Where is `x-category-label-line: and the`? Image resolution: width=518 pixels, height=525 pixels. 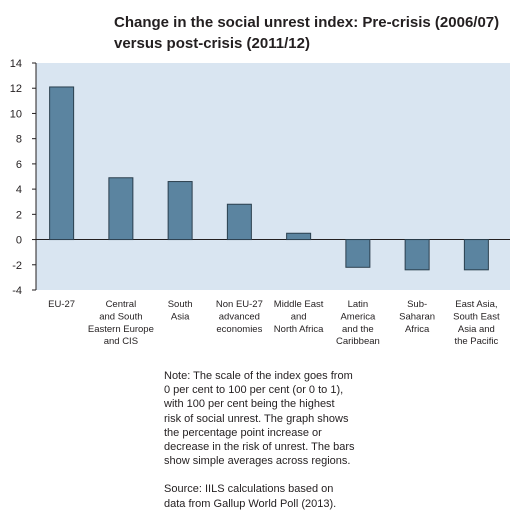
x-category-label-line: and the is located at coordinates (358, 329).